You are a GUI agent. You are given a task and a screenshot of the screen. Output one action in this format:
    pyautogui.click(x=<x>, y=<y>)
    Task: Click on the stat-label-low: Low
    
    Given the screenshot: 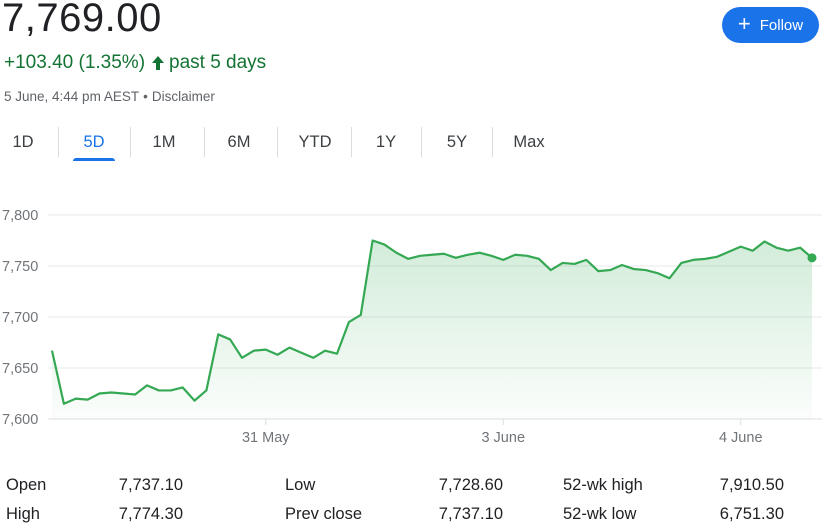 What is the action you would take?
    pyautogui.click(x=300, y=485)
    